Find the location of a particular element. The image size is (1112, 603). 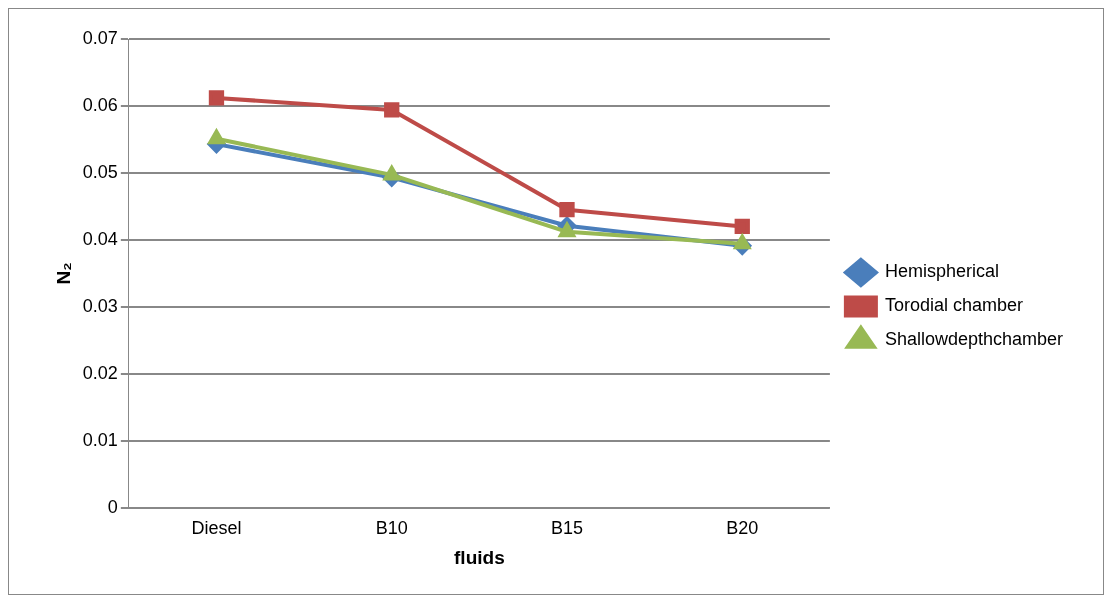

y-tick-label: 0.03 is located at coordinates (100, 305).